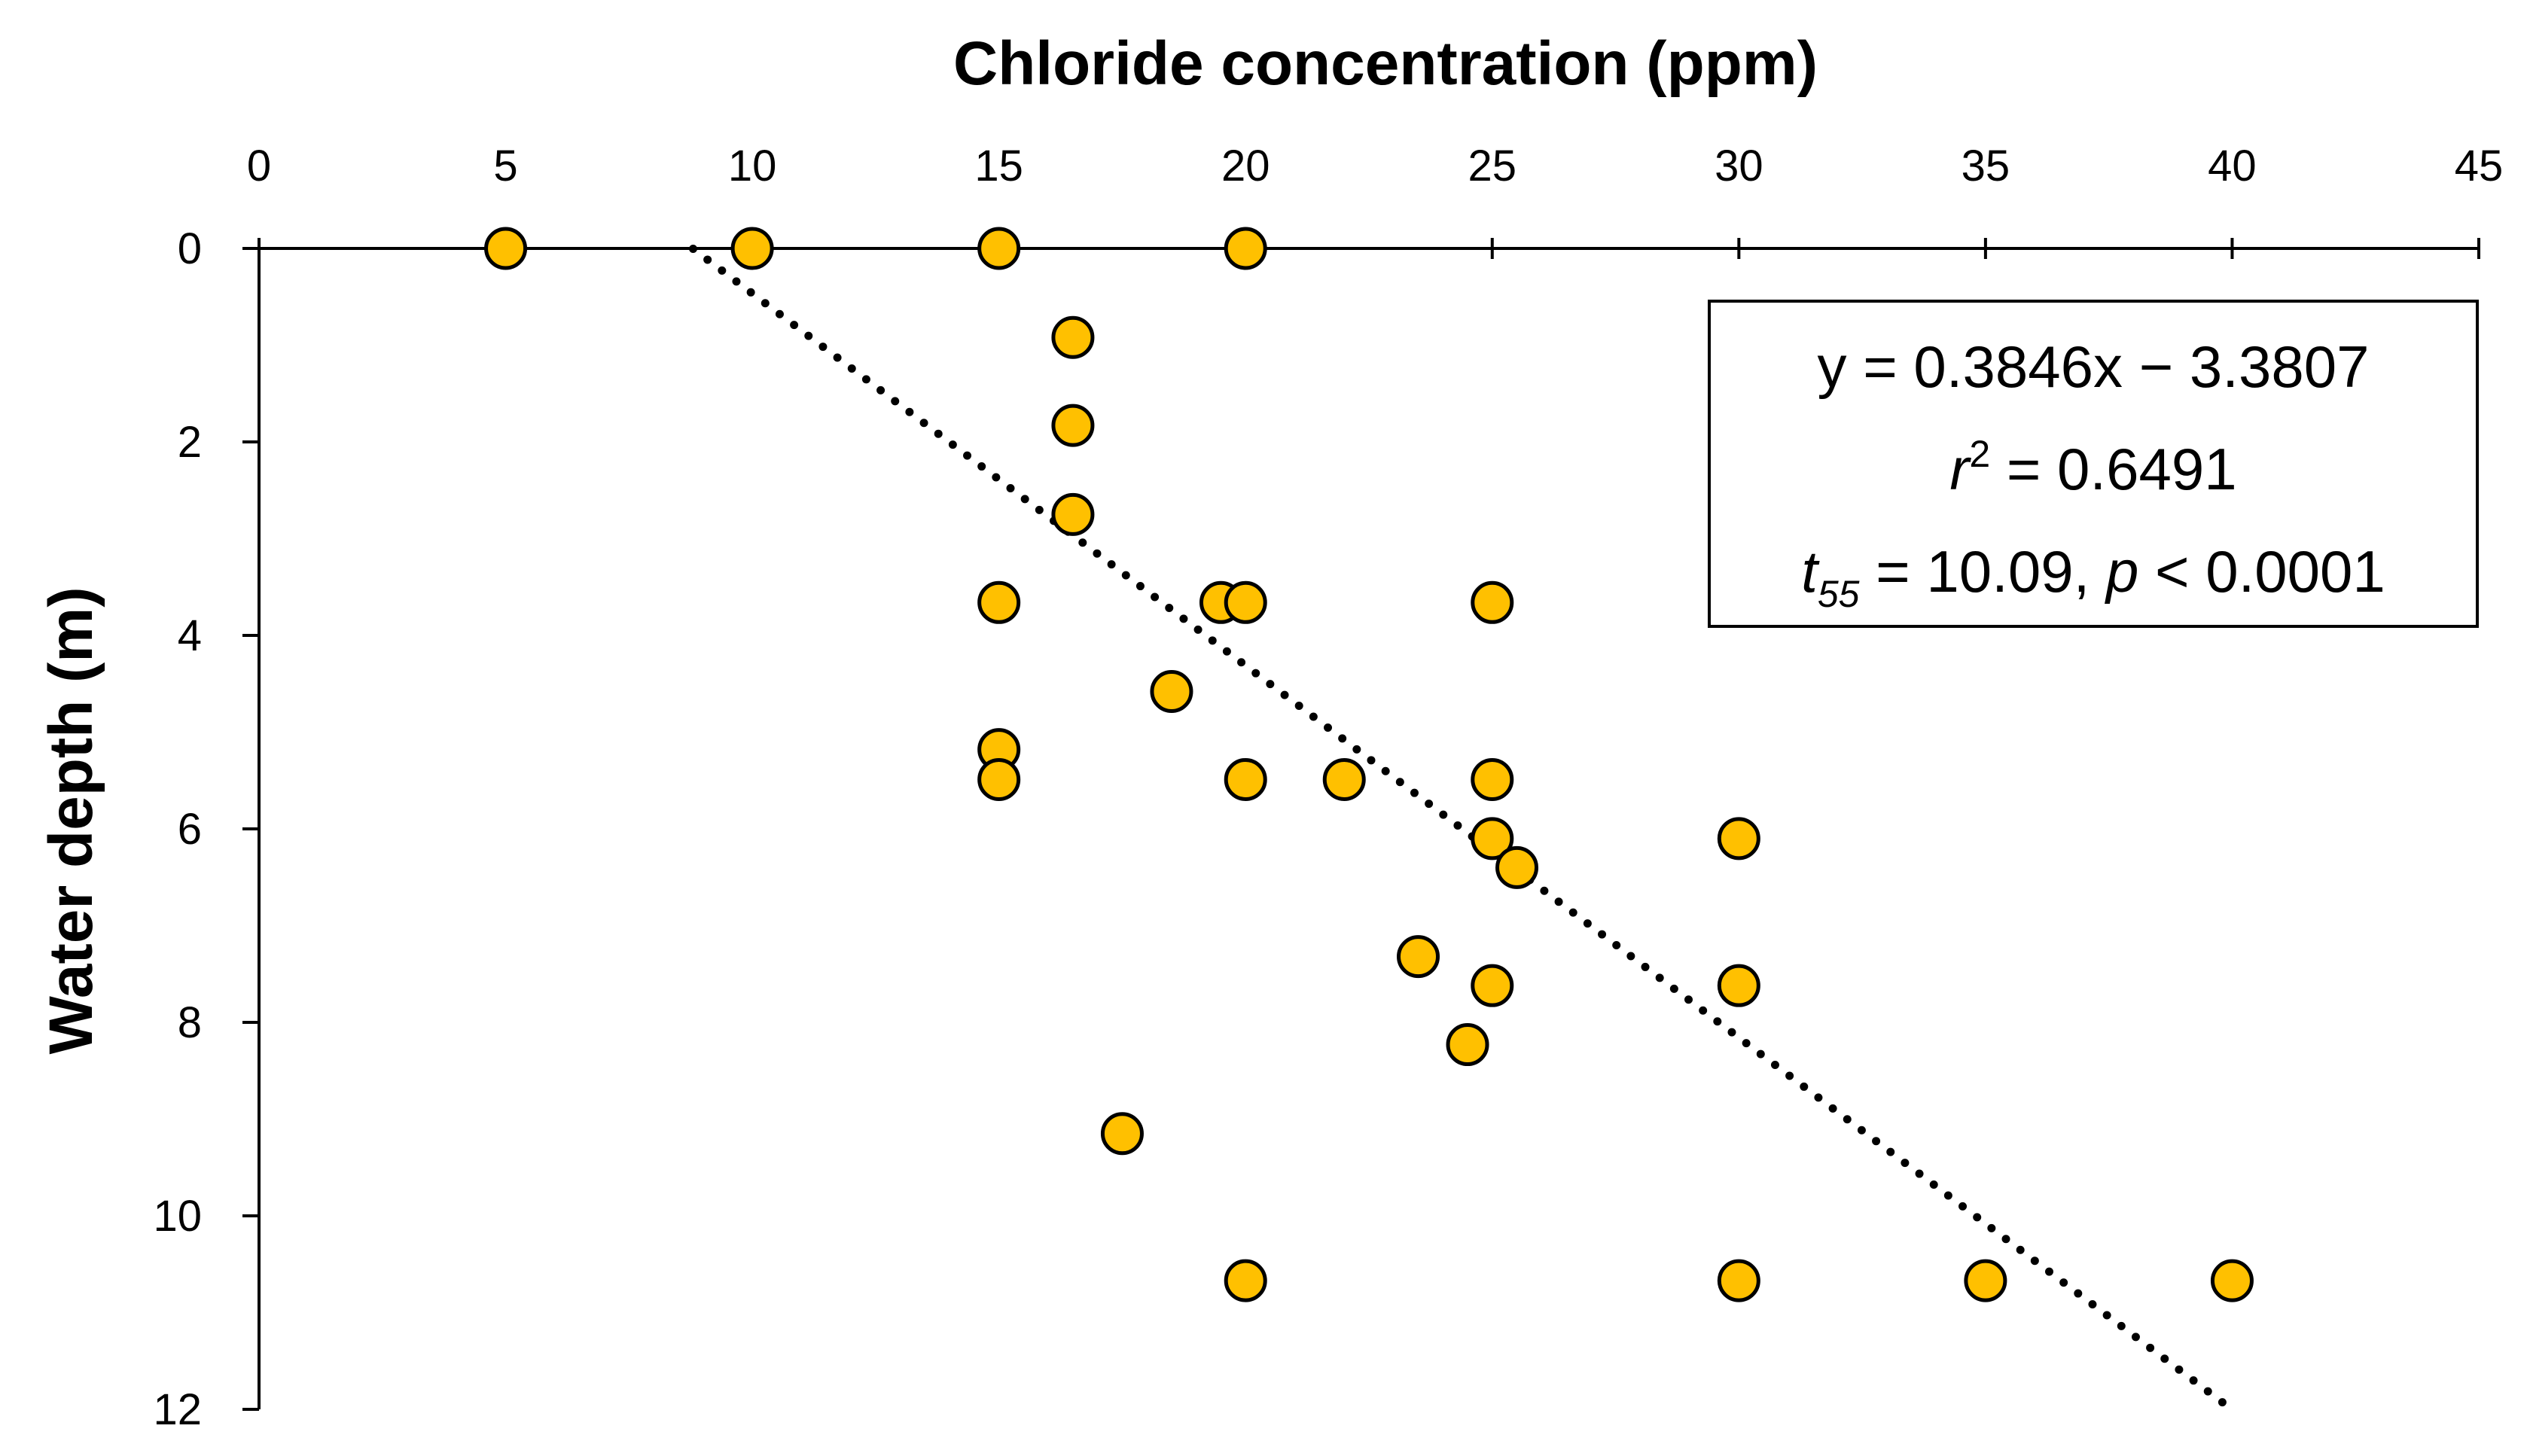  I want to click on regression-equation: y = 0.3846x − 3.3807, so click(2094, 367).